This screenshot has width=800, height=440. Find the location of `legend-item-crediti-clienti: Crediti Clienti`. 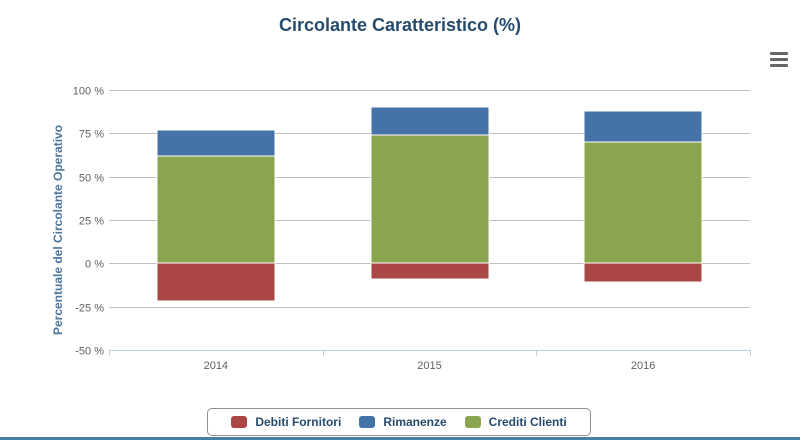

legend-item-crediti-clienti: Crediti Clienti is located at coordinates (515, 422).